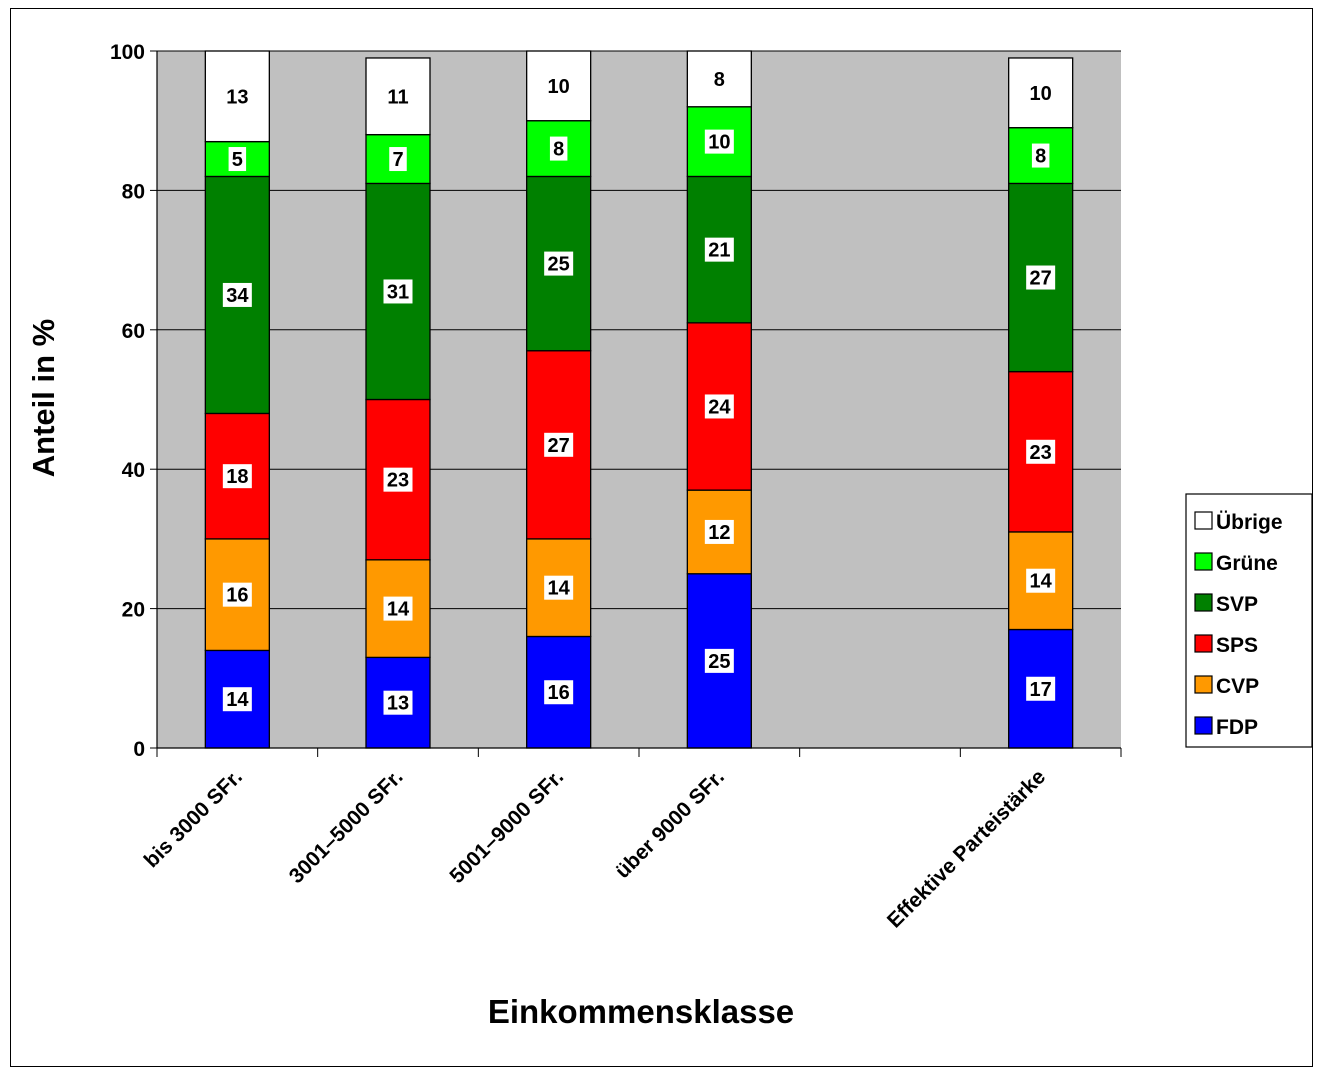 This screenshot has height=1075, width=1323. Describe the element at coordinates (193, 818) in the screenshot. I see `x-tick-label: bis 3000 SFr.` at that location.